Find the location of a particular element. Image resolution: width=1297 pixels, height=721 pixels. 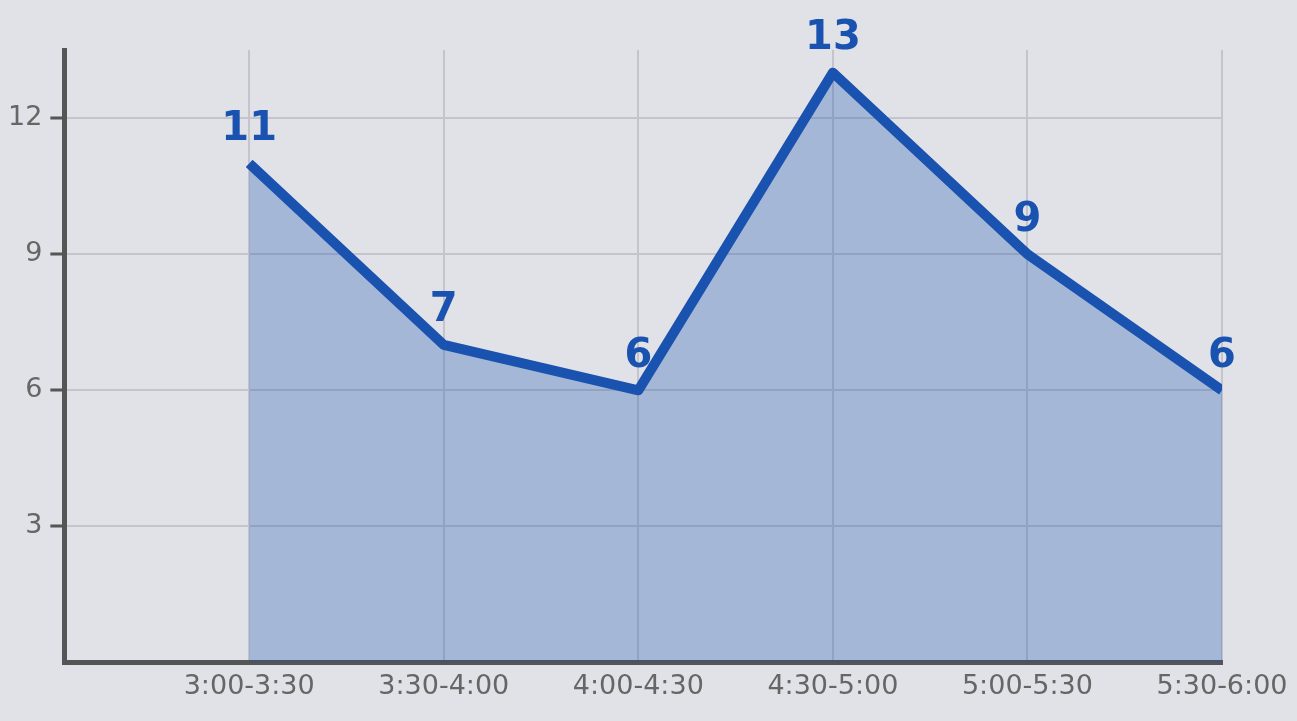

data-label: 9 is located at coordinates (1027, 216).